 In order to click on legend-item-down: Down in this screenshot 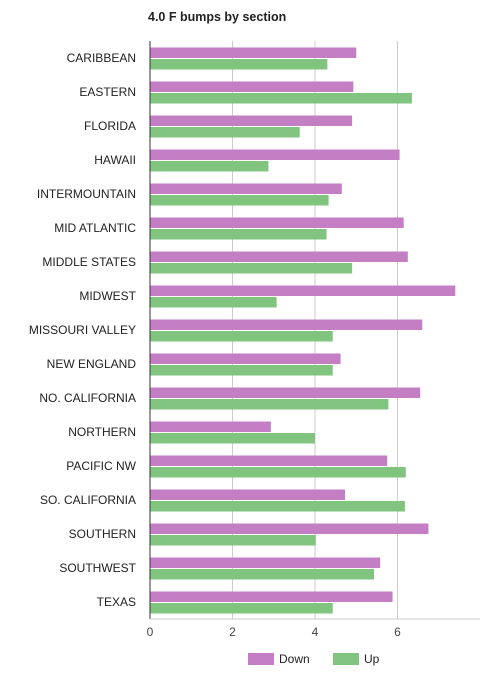, I will do `click(279, 659)`.